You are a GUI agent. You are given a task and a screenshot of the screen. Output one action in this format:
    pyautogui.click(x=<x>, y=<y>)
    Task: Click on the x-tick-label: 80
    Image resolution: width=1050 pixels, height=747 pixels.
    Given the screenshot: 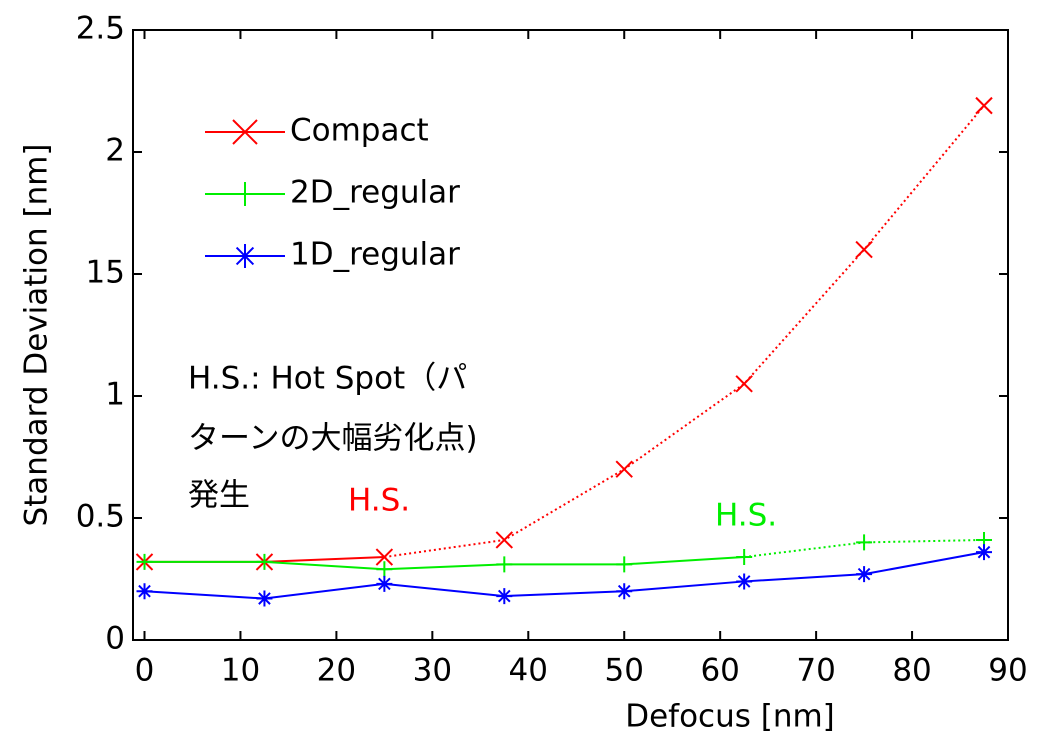 What is the action you would take?
    pyautogui.click(x=911, y=671)
    